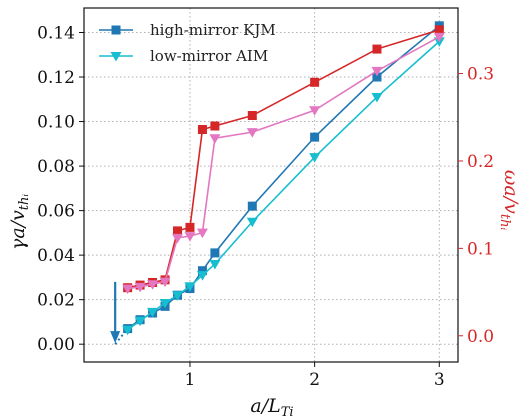 This screenshot has width=525, height=418. Describe the element at coordinates (480, 162) in the screenshot. I see `y-right-tick-label: 0.2` at that location.